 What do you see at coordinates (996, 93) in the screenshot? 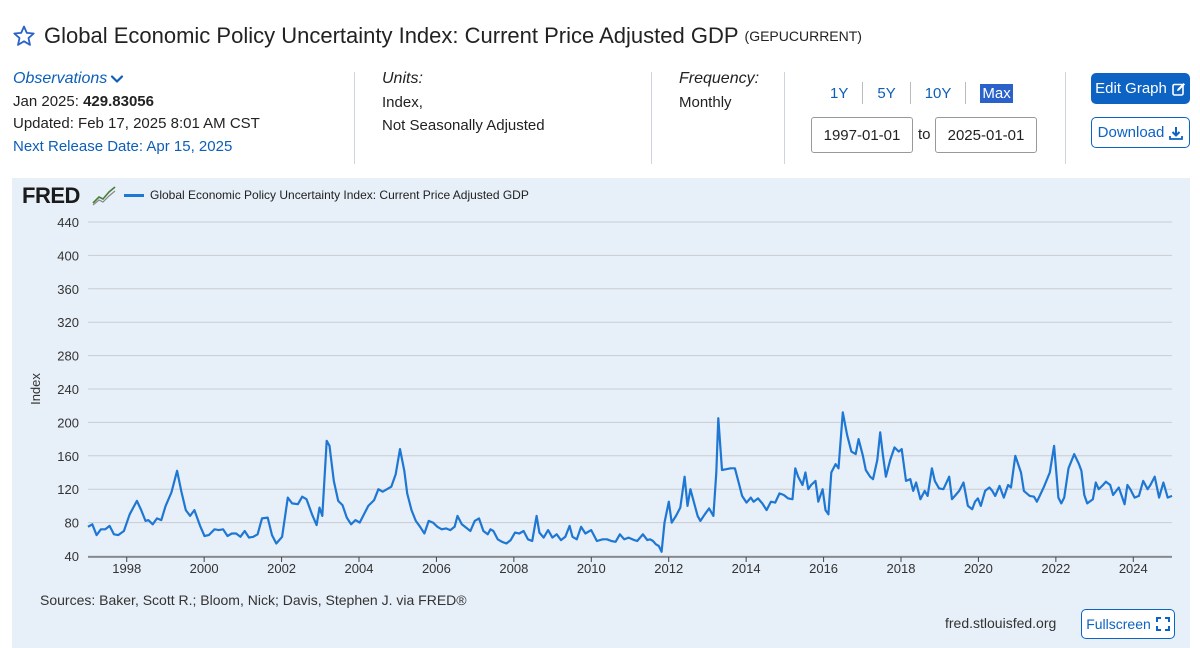
I see `range-max-button: Max` at bounding box center [996, 93].